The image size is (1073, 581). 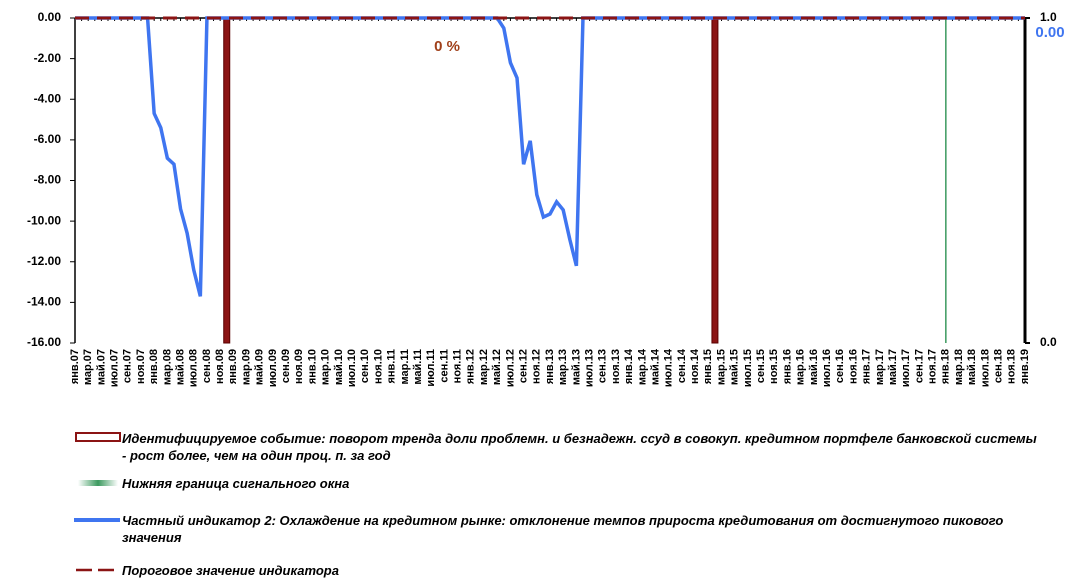 What do you see at coordinates (405, 367) in the screenshot?
I see `x-tick-label: мар.11` at bounding box center [405, 367].